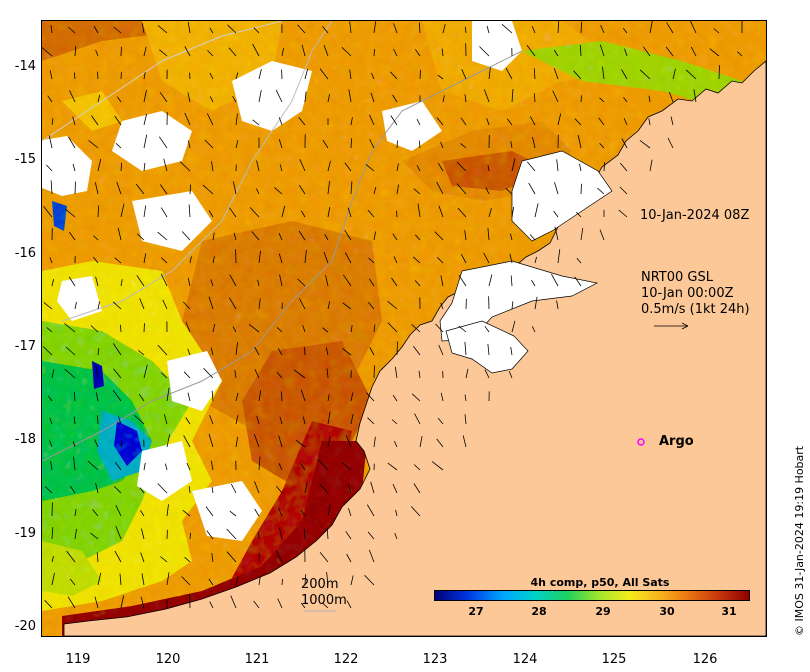 The image size is (810, 672). Describe the element at coordinates (603, 611) in the screenshot. I see `colorbar-tick: 29` at that location.